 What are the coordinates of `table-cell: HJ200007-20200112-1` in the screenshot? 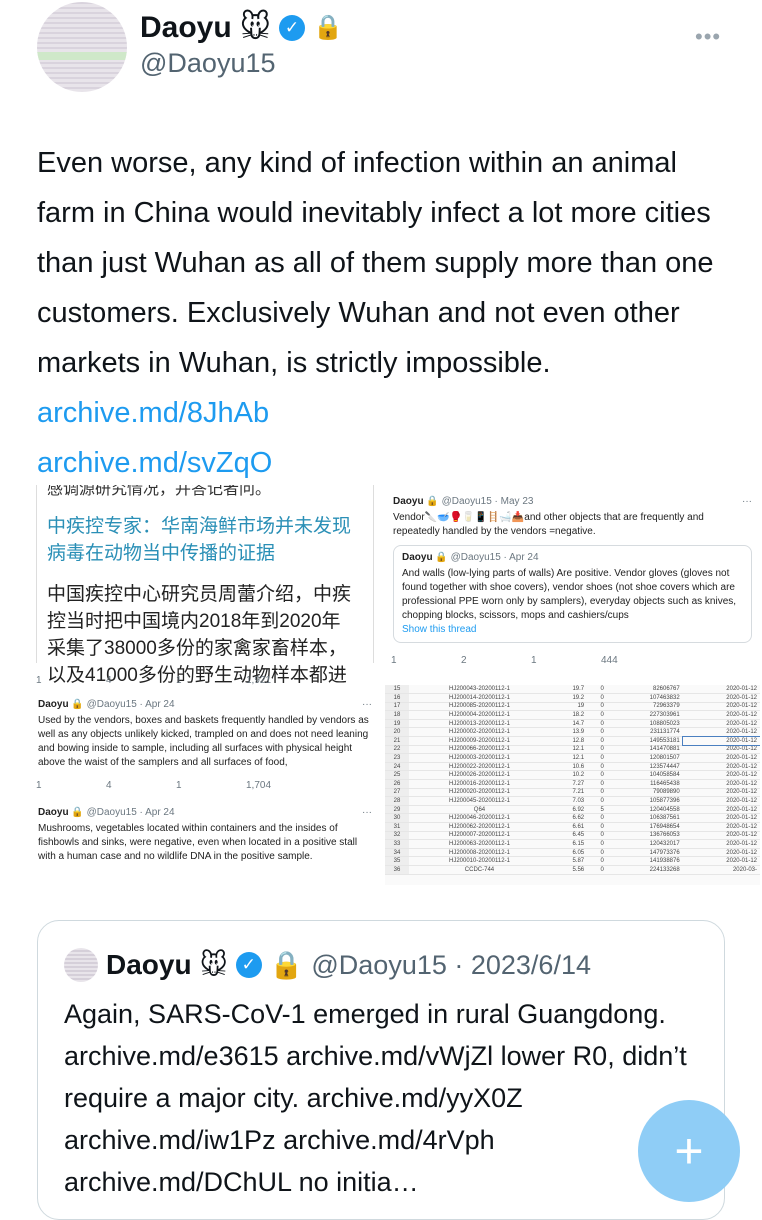 It's located at (479, 836).